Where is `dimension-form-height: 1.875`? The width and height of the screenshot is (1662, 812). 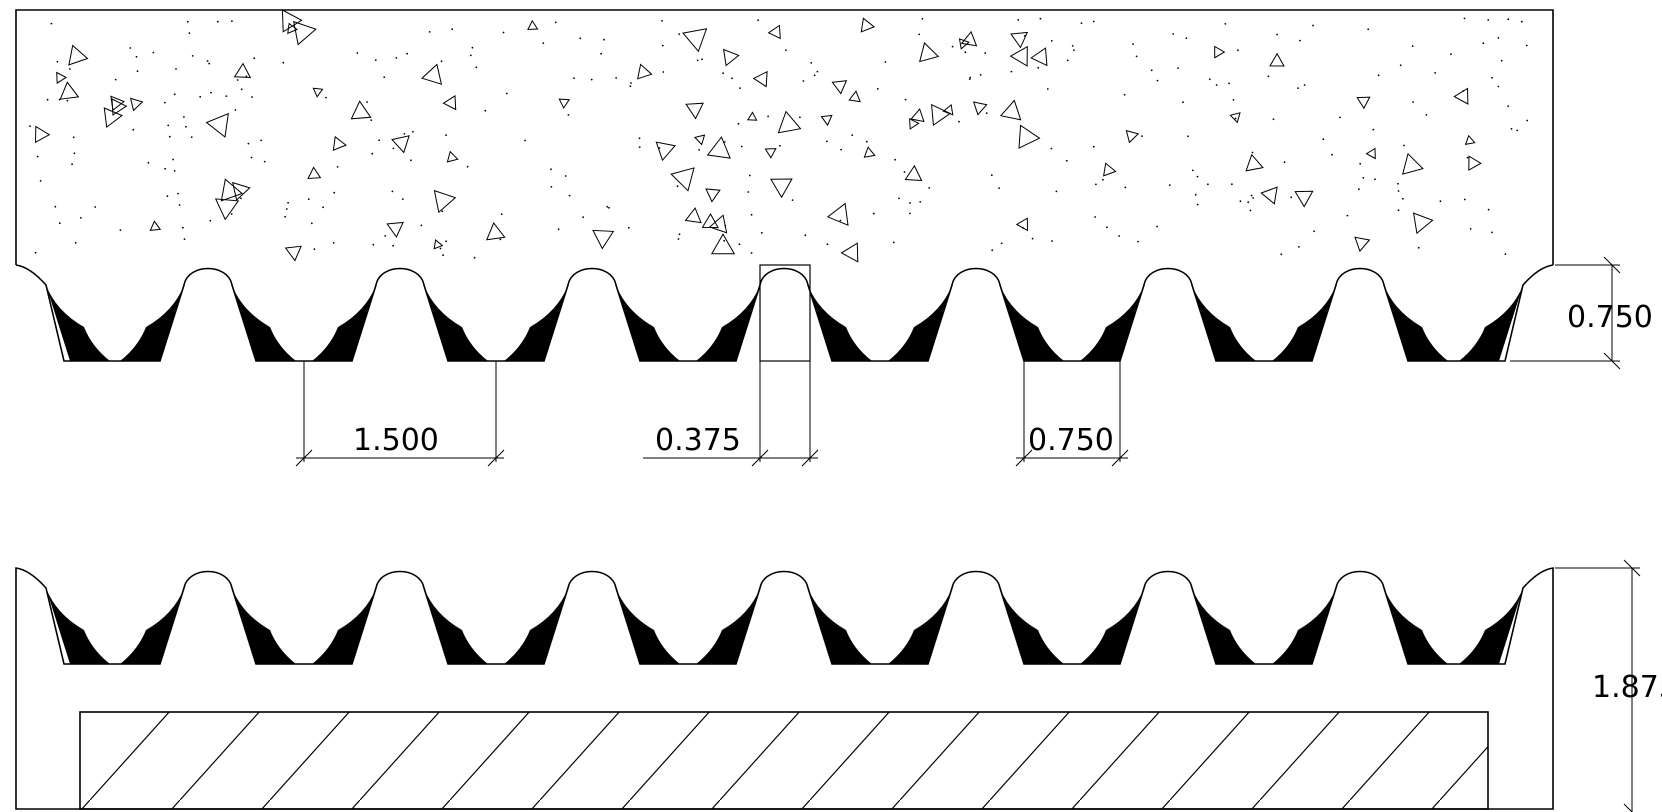 dimension-form-height: 1.875 is located at coordinates (1608, 685).